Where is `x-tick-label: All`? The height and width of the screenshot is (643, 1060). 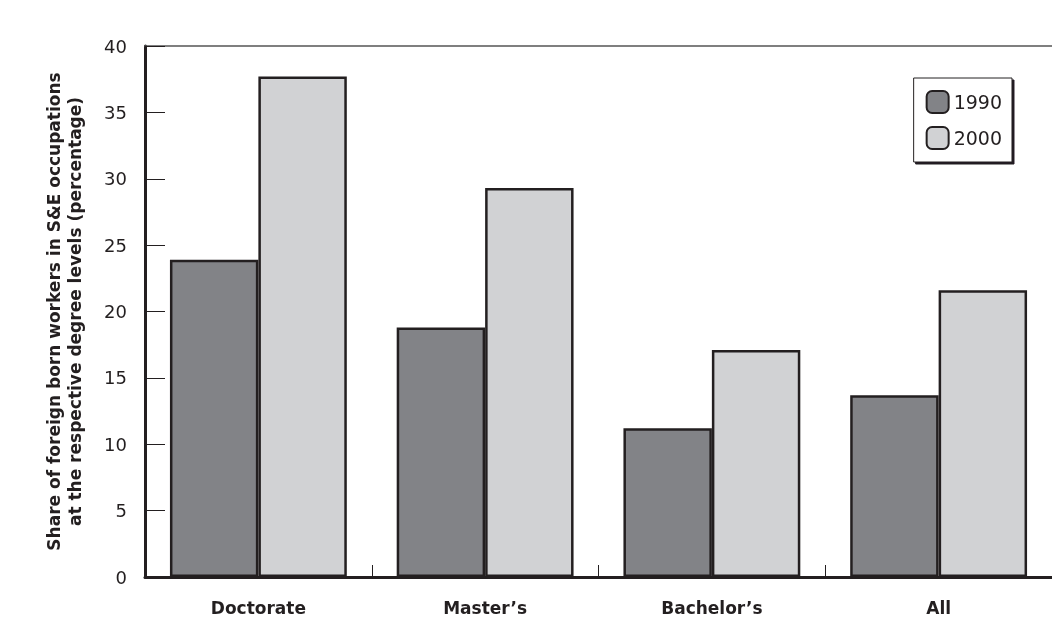 x-tick-label: All is located at coordinates (939, 607).